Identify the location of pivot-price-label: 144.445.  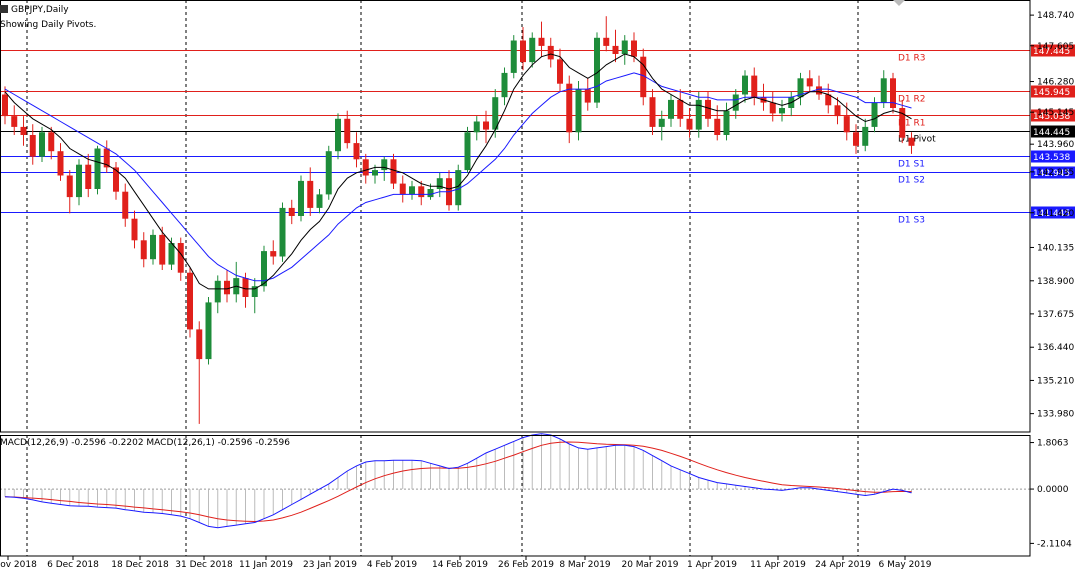
(1051, 133).